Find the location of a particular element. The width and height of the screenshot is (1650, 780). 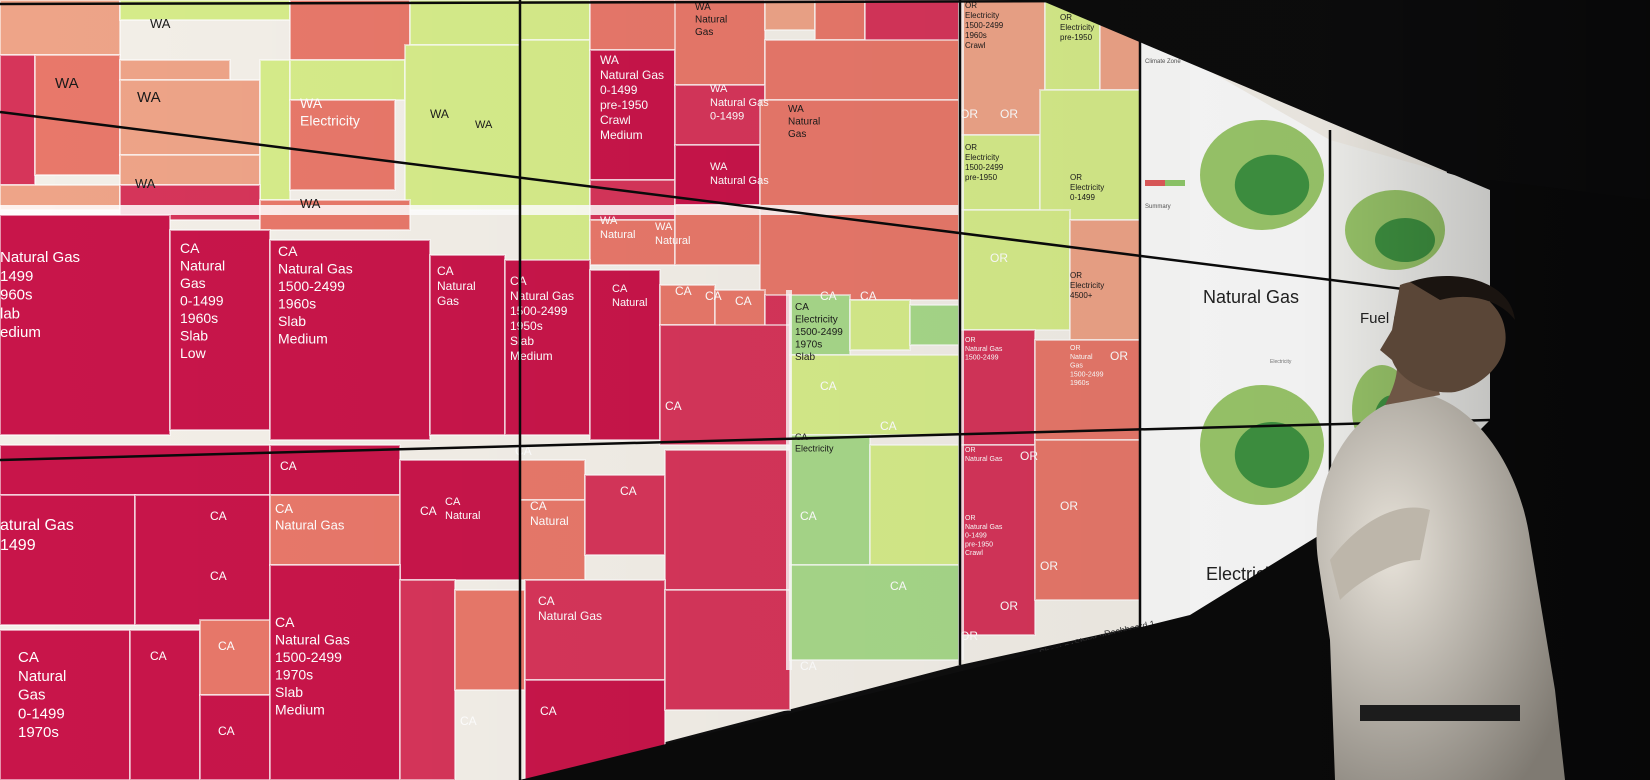

person-arm is located at coordinates (1380, 553).